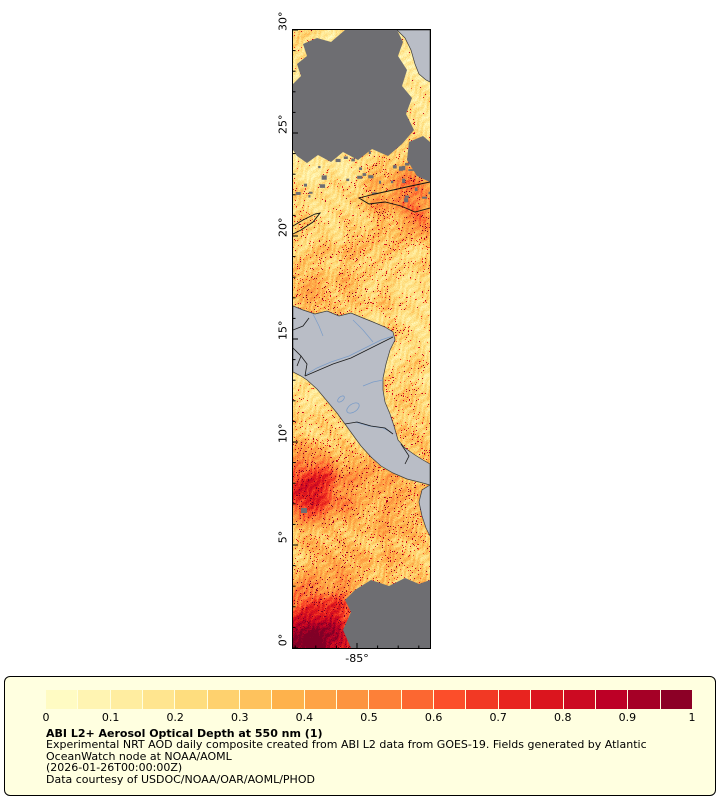 Image resolution: width=720 pixels, height=800 pixels. What do you see at coordinates (46, 717) in the screenshot?
I see `colorbar-tick-label: 0` at bounding box center [46, 717].